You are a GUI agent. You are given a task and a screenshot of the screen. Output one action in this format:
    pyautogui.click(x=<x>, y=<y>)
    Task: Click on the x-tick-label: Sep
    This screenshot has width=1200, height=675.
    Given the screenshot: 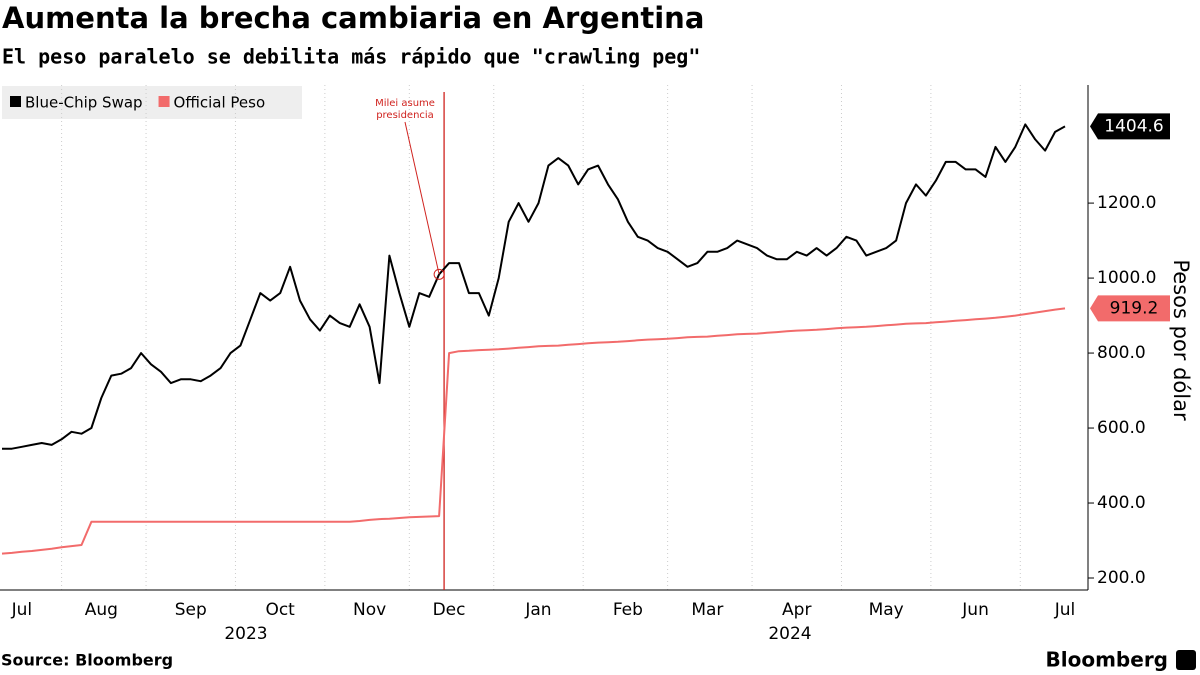 What is the action you would take?
    pyautogui.click(x=191, y=610)
    